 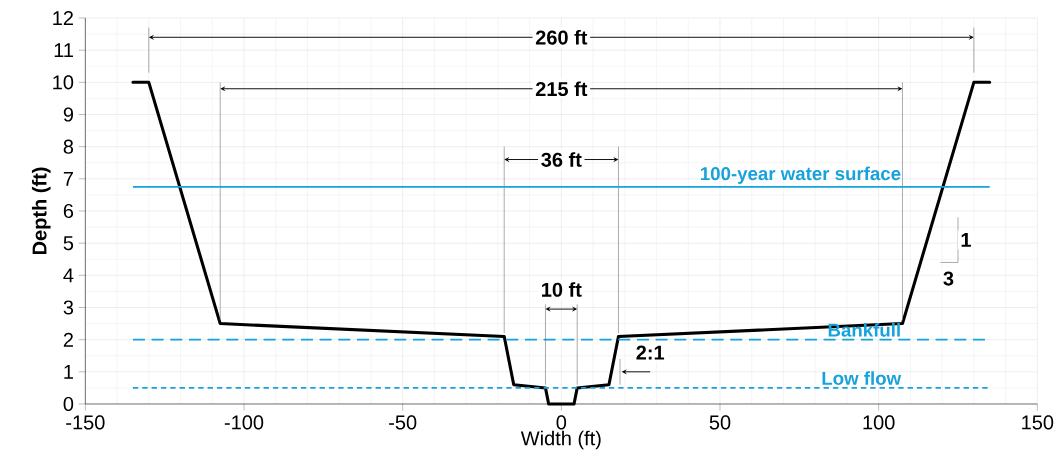 I want to click on y-tick-label: 6, so click(x=68, y=211).